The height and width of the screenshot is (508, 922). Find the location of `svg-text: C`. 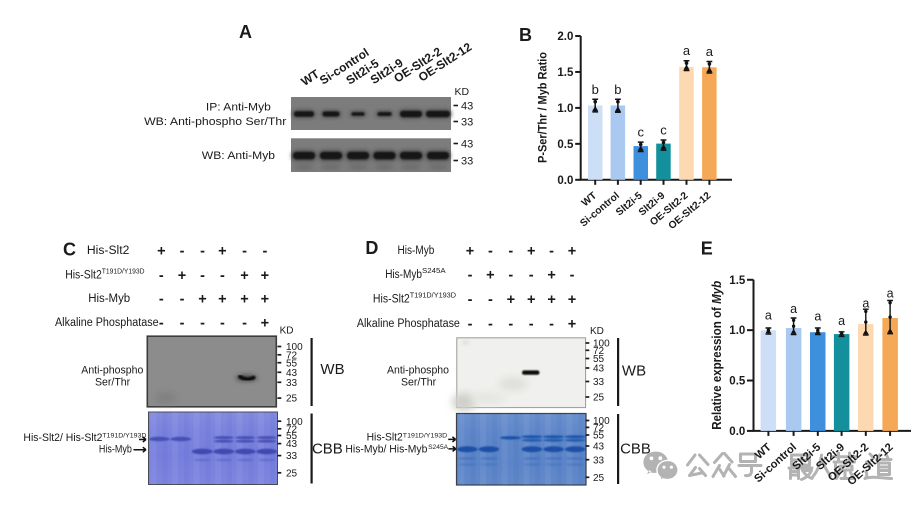

svg-text: C is located at coordinates (69, 249).